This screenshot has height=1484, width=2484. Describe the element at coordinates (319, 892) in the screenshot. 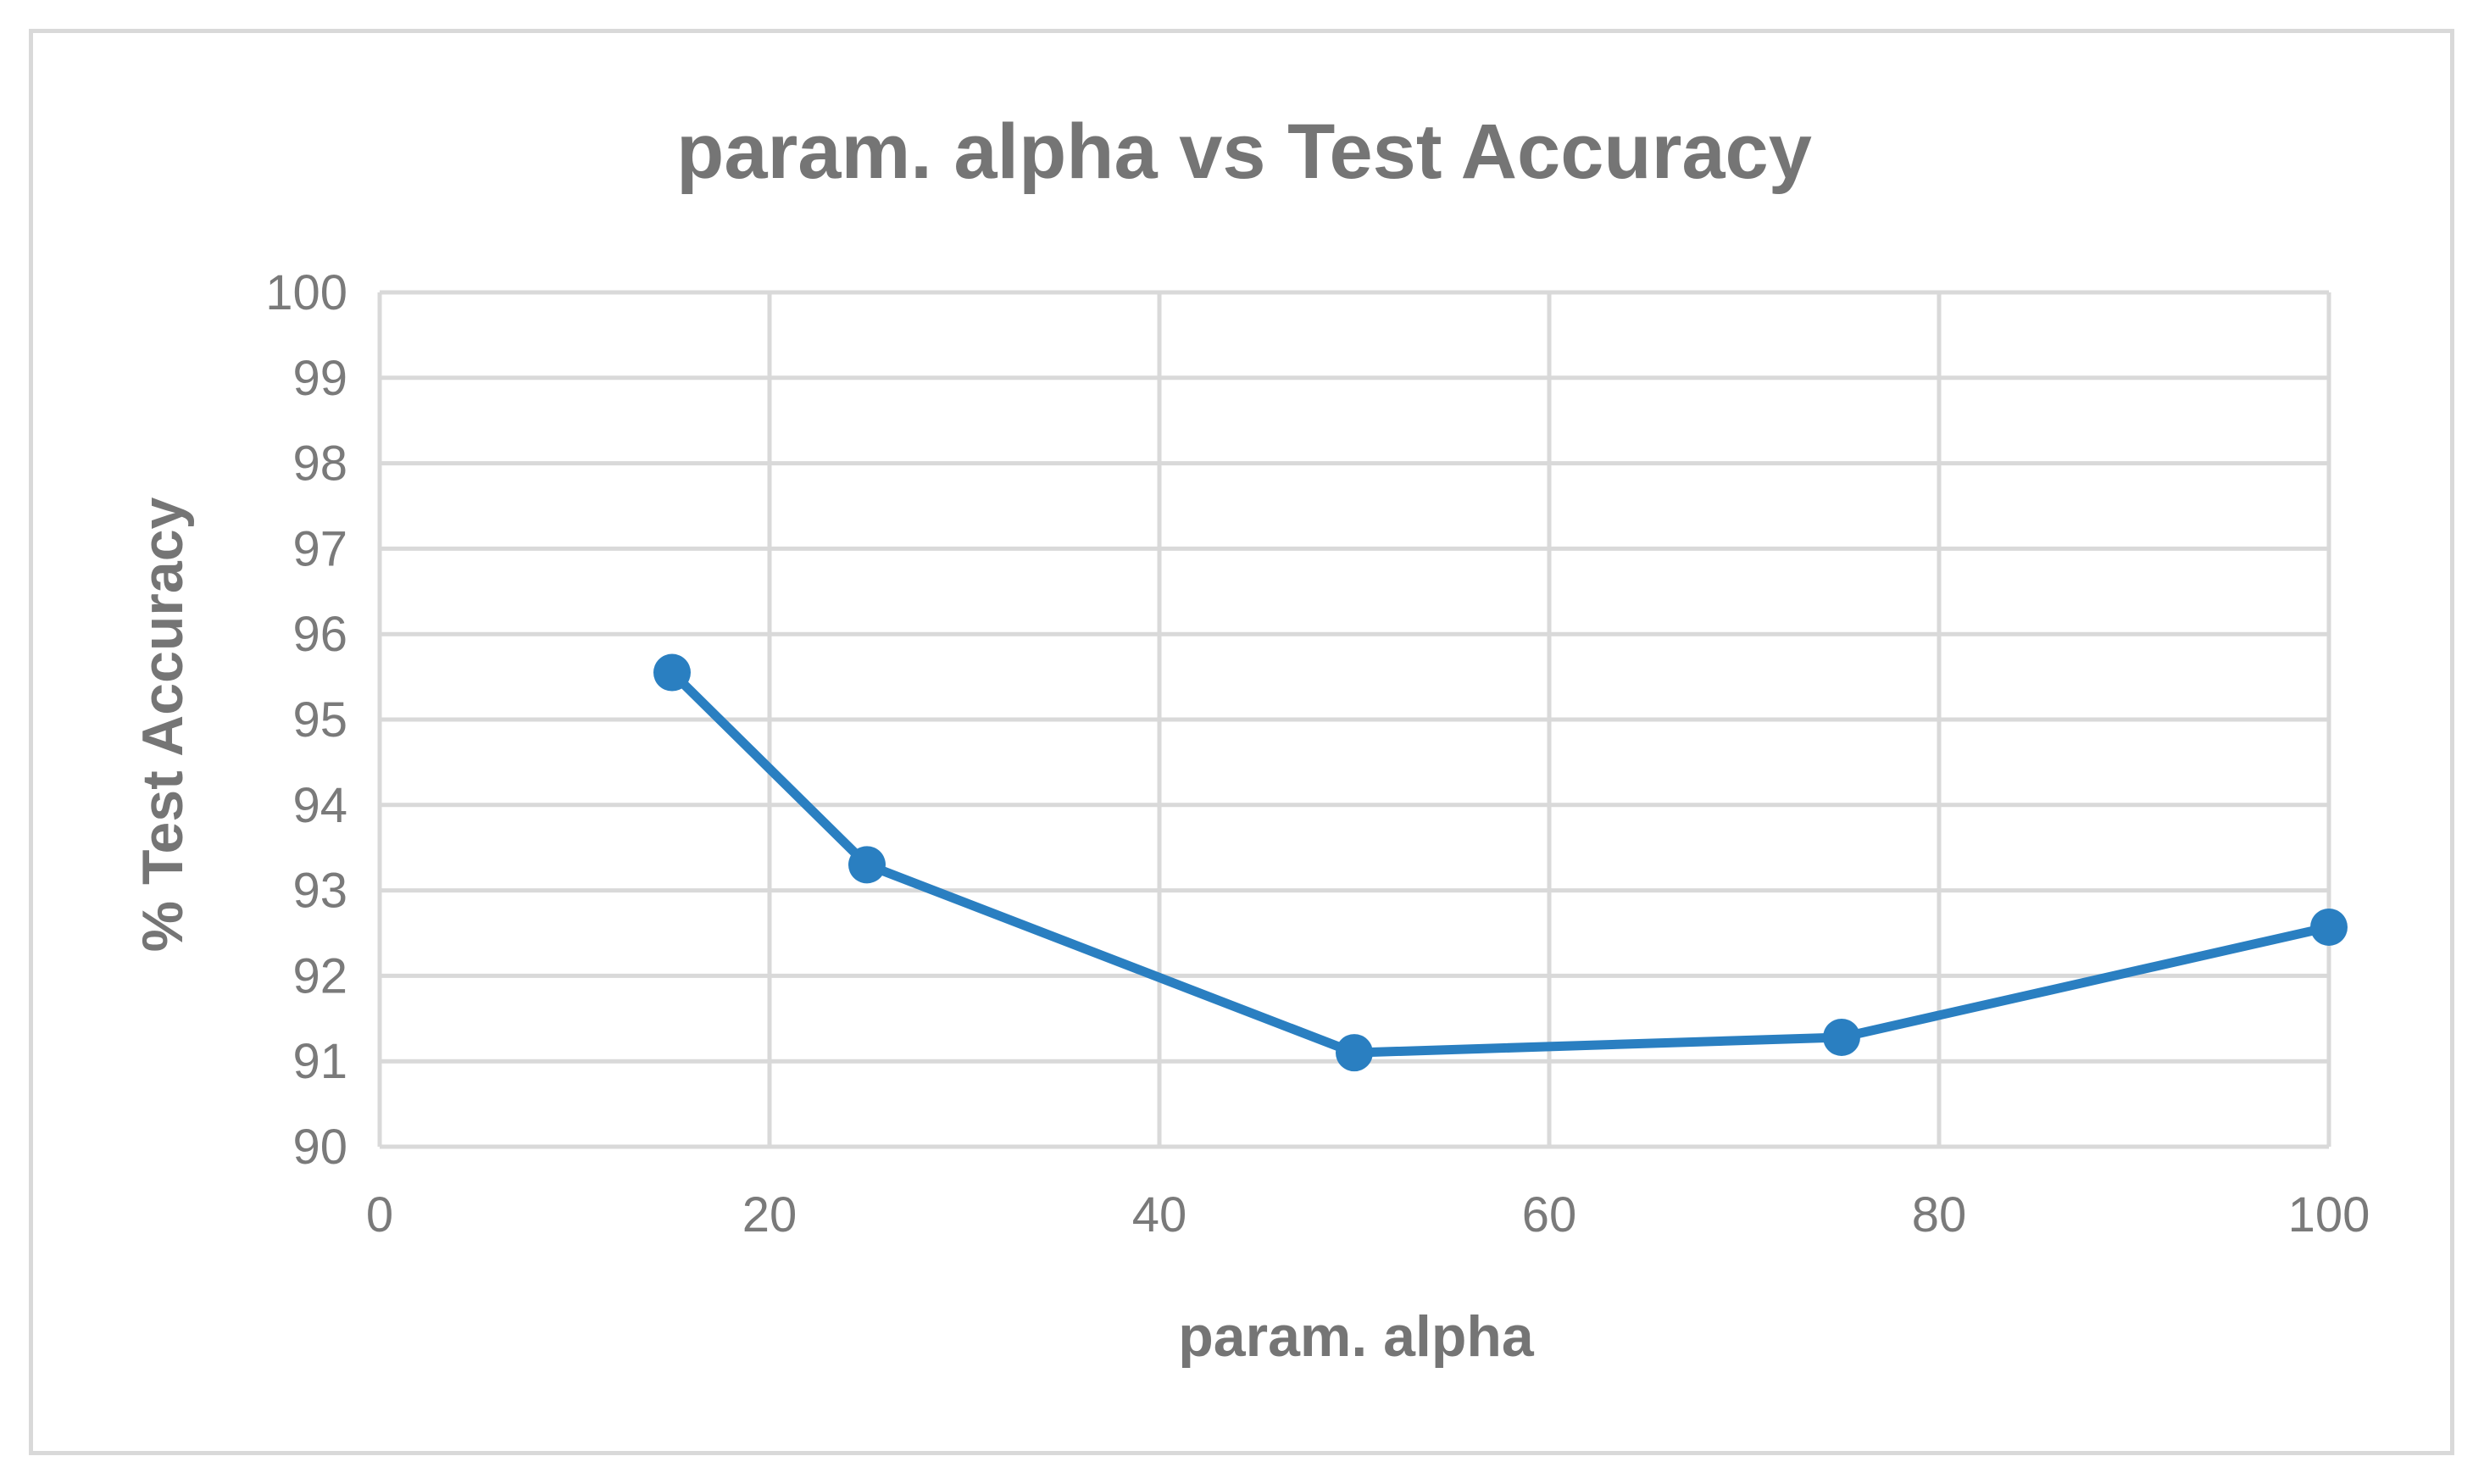

I see `y-tick-label: 93` at that location.